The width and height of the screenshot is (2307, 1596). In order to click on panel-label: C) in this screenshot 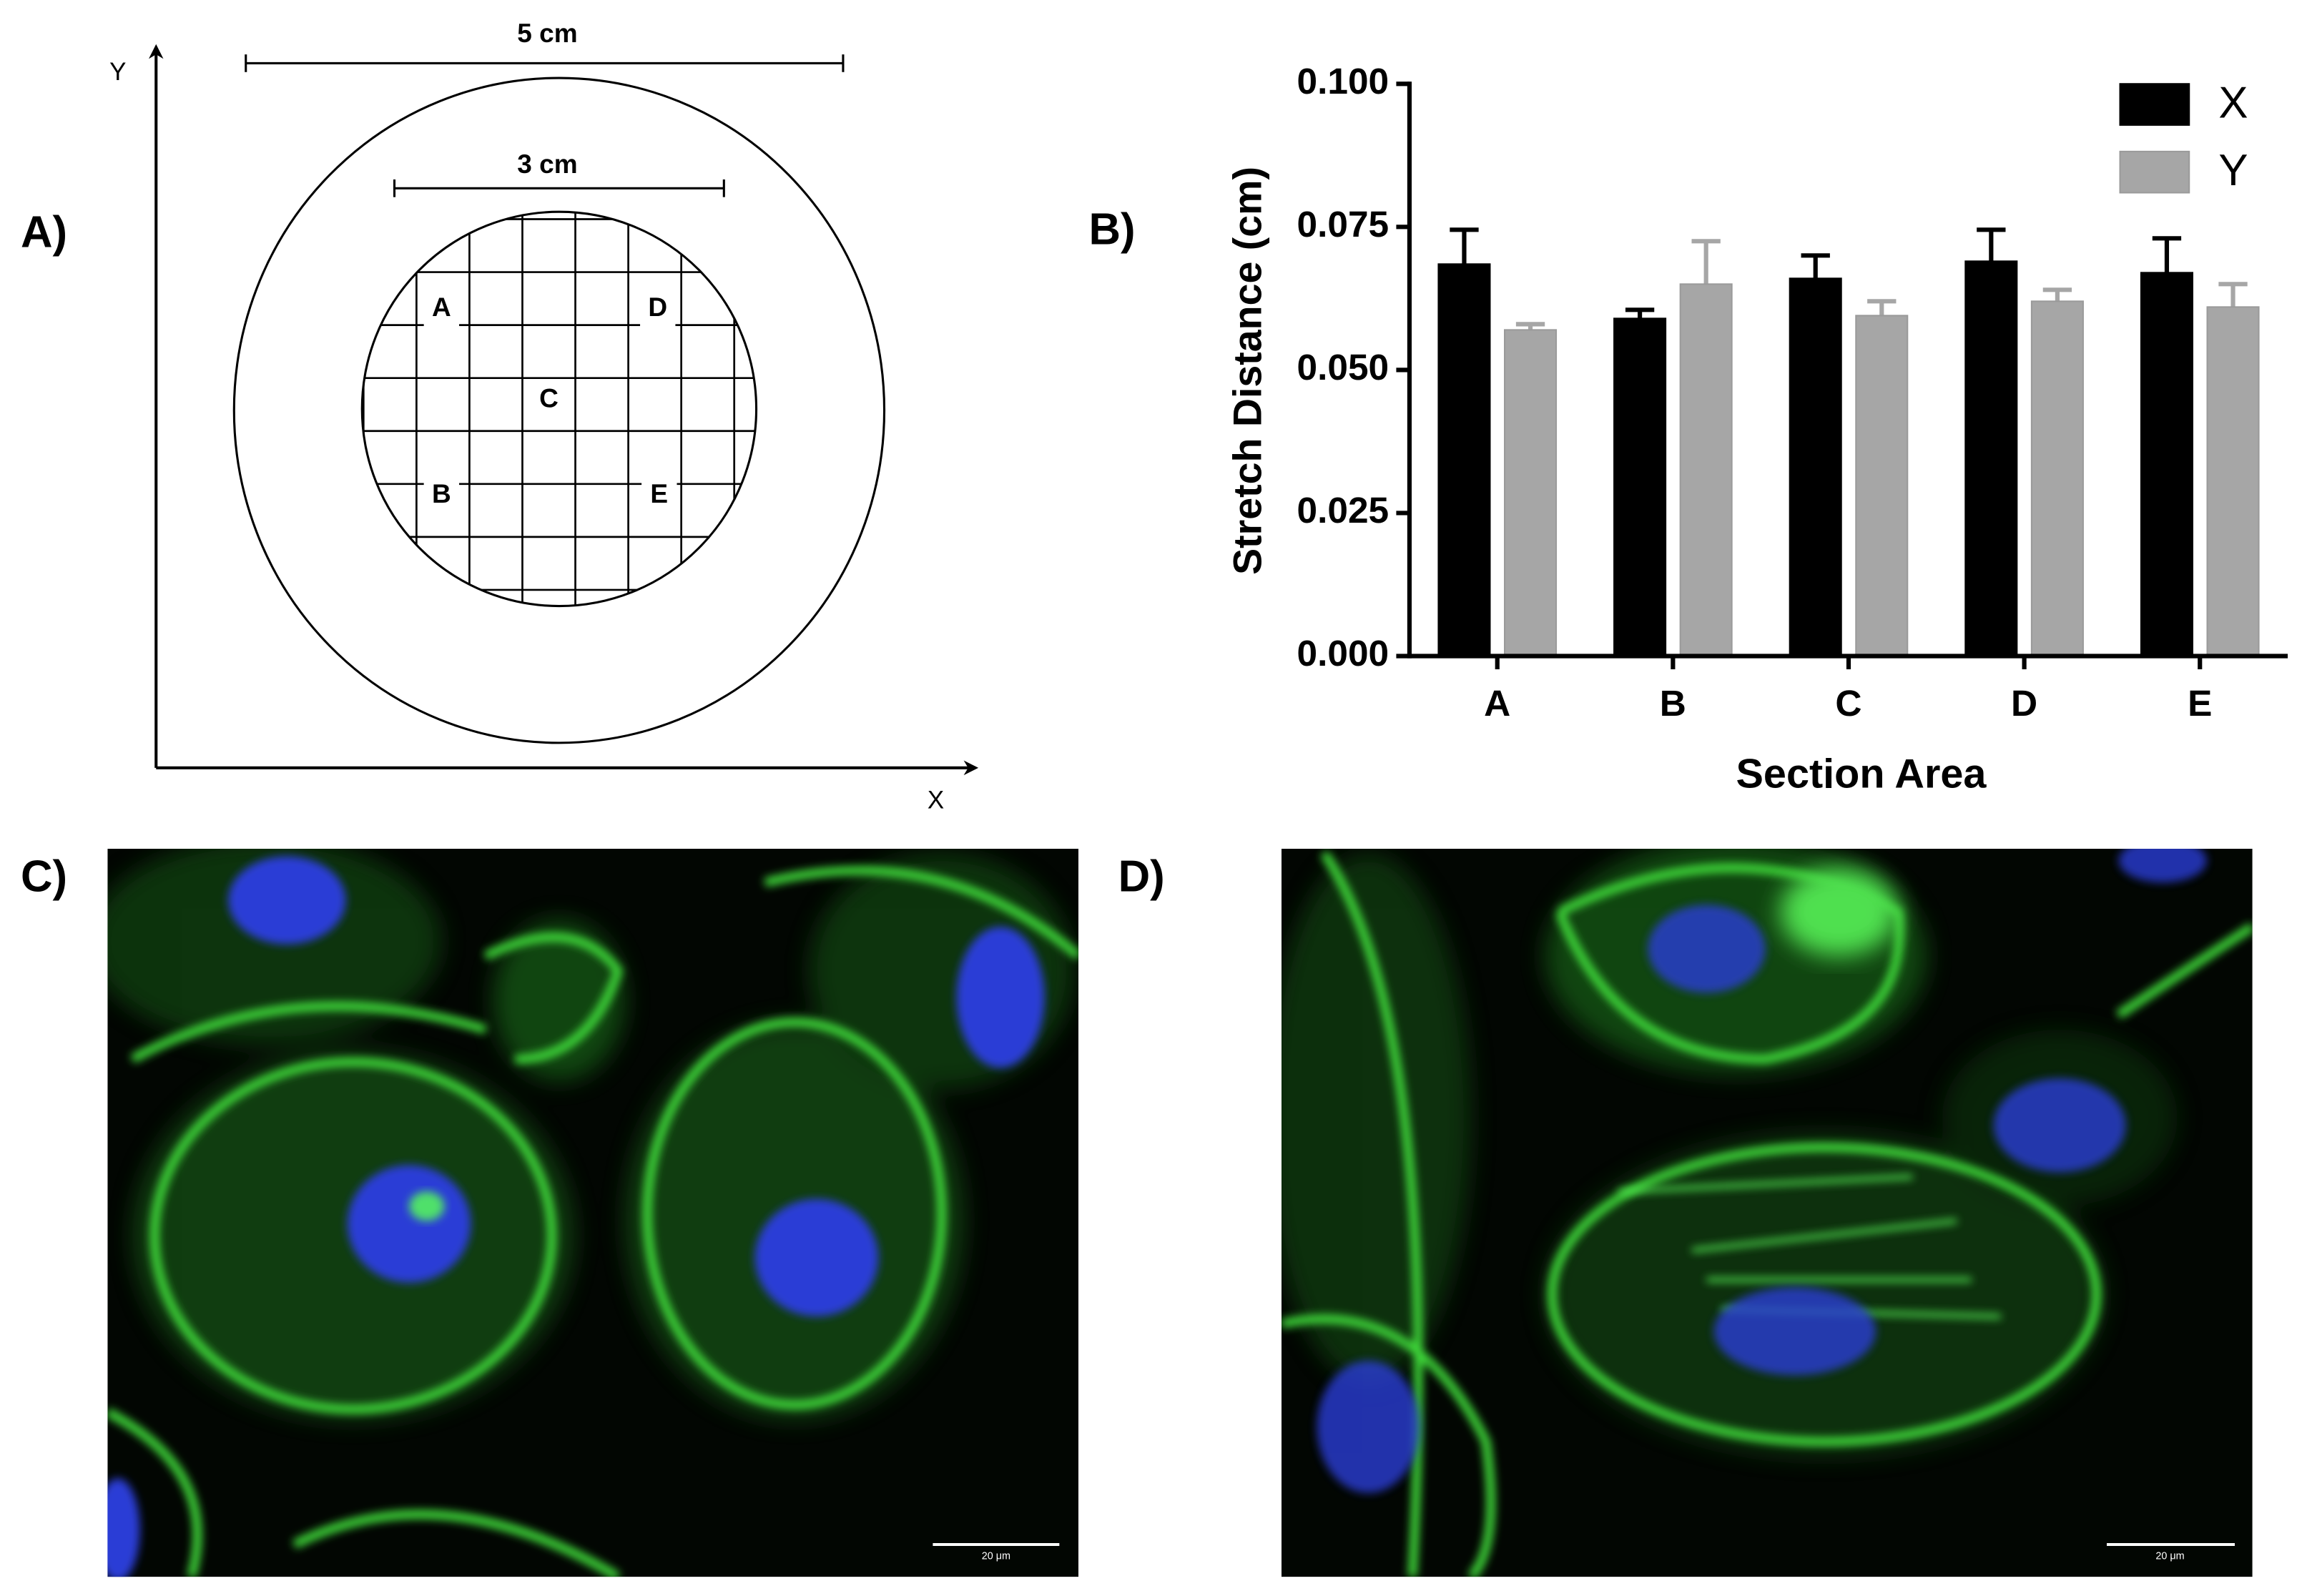, I will do `click(44, 876)`.